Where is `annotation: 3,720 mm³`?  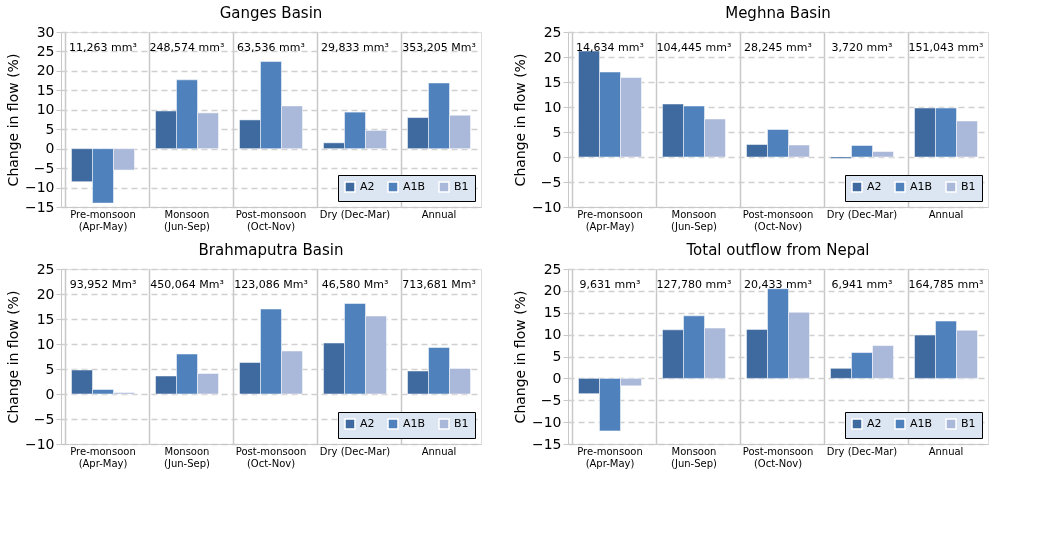
annotation: 3,720 mm³ is located at coordinates (862, 47).